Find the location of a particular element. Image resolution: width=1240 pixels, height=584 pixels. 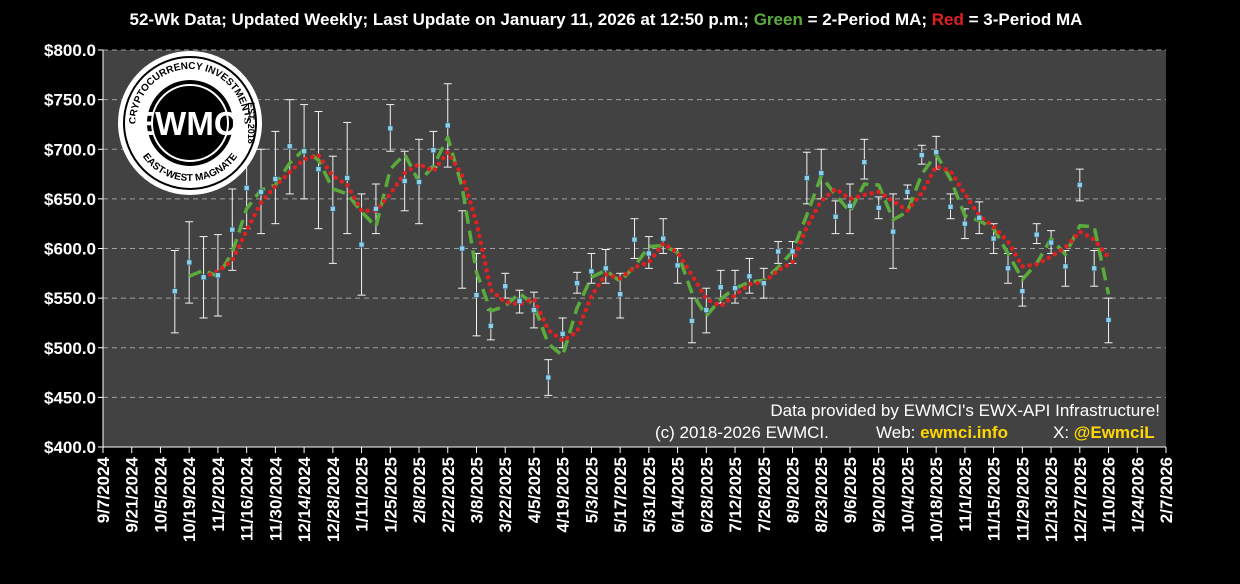

x-tick-label: 6/14/2025 is located at coordinates (678, 495).